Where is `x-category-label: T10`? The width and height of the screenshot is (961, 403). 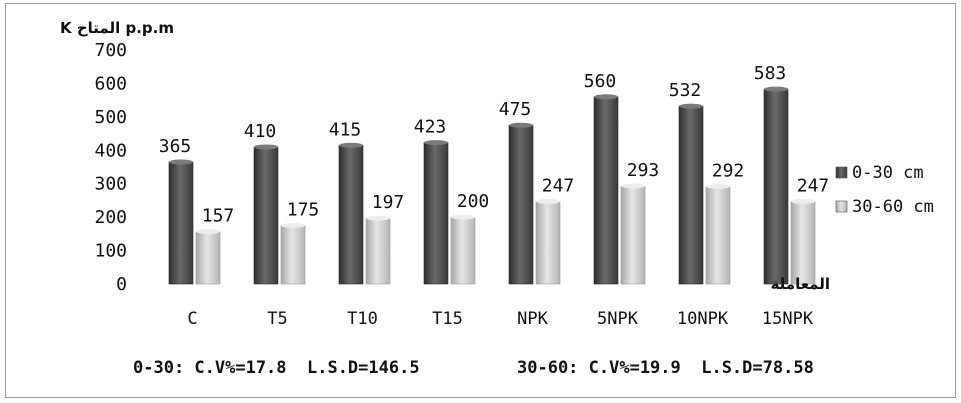
x-category-label: T10 is located at coordinates (362, 319).